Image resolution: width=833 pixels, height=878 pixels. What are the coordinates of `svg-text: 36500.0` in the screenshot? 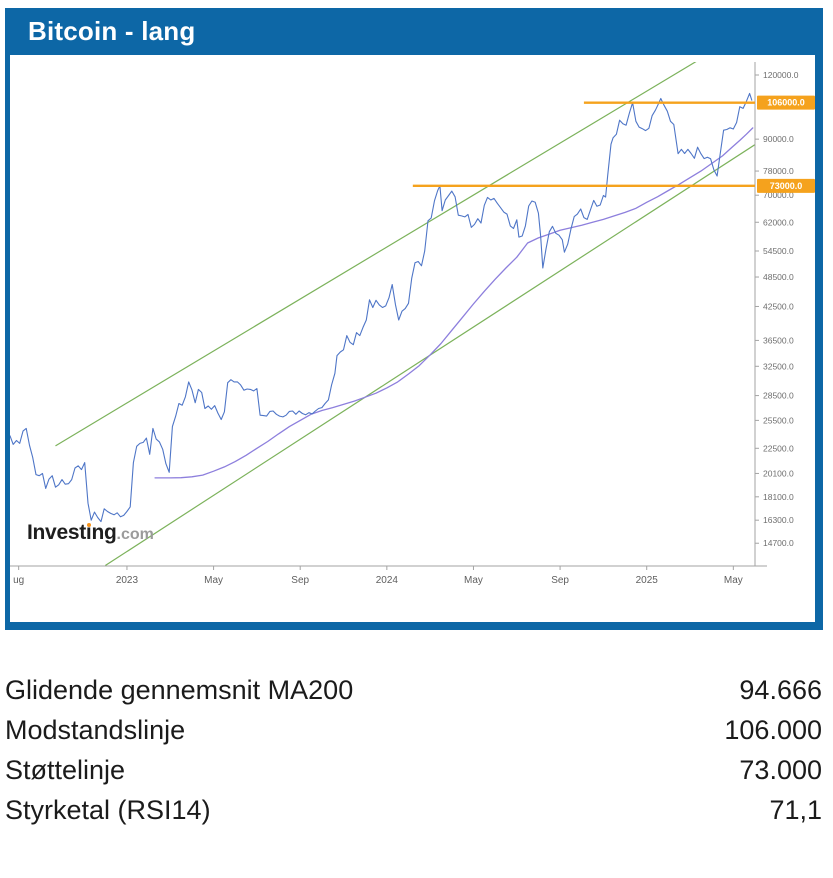 It's located at (778, 340).